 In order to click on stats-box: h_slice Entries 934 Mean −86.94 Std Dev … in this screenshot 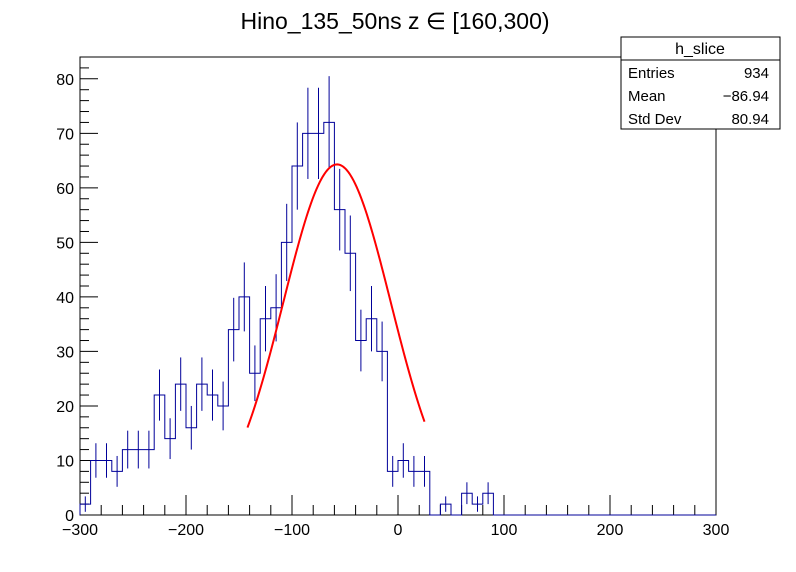, I will do `click(700, 83)`.